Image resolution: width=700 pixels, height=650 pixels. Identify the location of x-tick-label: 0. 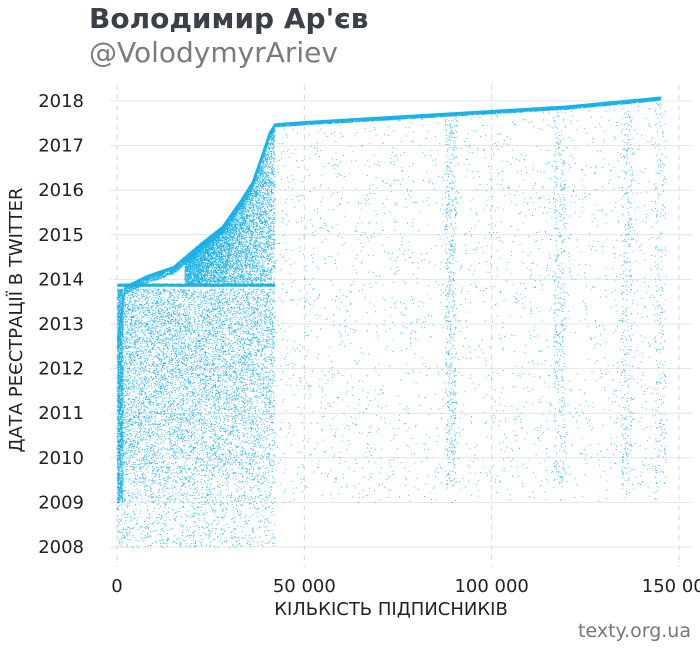
(116, 586).